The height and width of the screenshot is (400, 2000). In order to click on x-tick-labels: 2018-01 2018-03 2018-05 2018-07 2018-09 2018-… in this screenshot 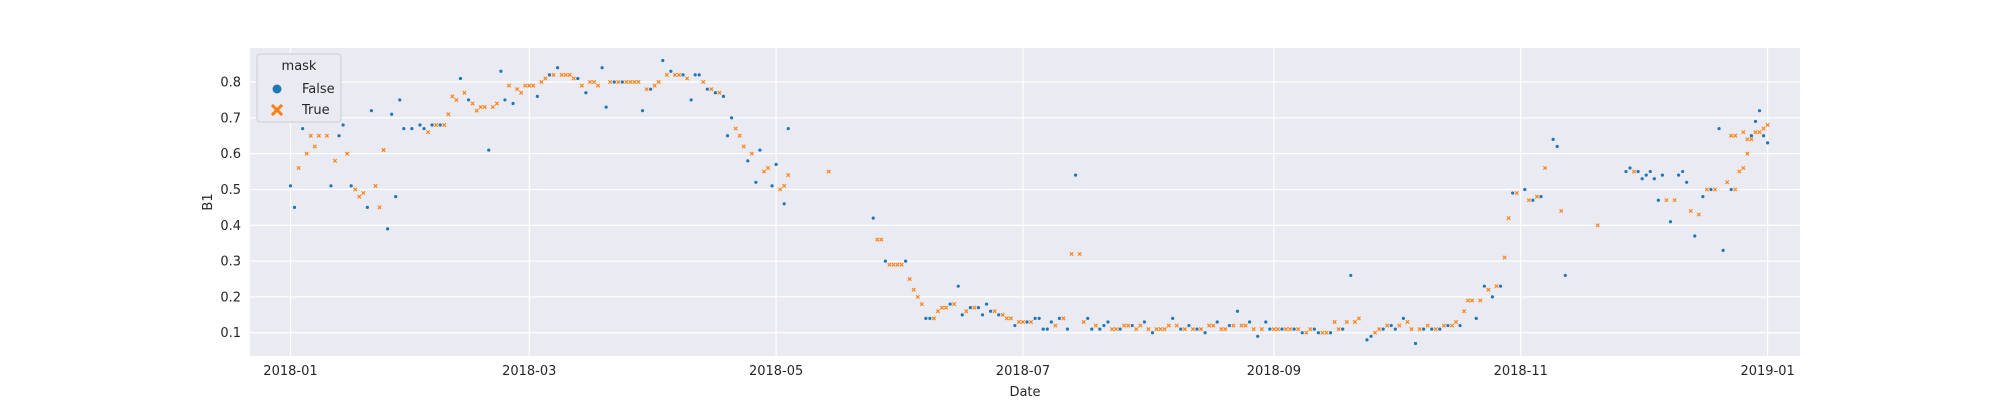, I will do `click(1028, 371)`.